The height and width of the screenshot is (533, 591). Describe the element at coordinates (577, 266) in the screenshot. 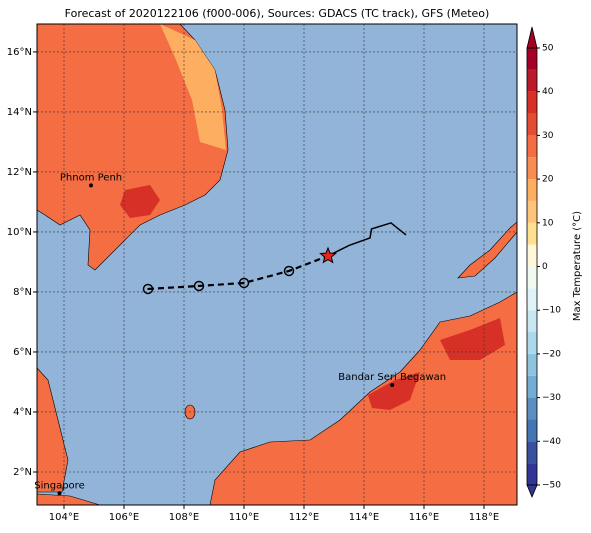

I see `colorbar-label: Max Temperature (°C)` at that location.